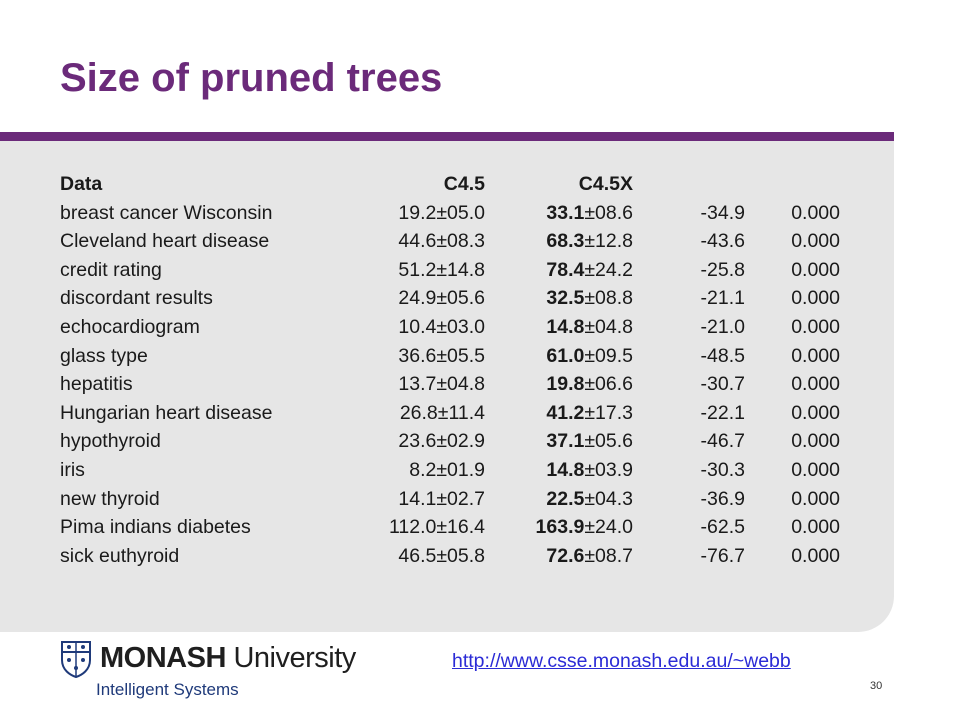  What do you see at coordinates (565, 498) in the screenshot?
I see `c45x-mean: 22.5` at bounding box center [565, 498].